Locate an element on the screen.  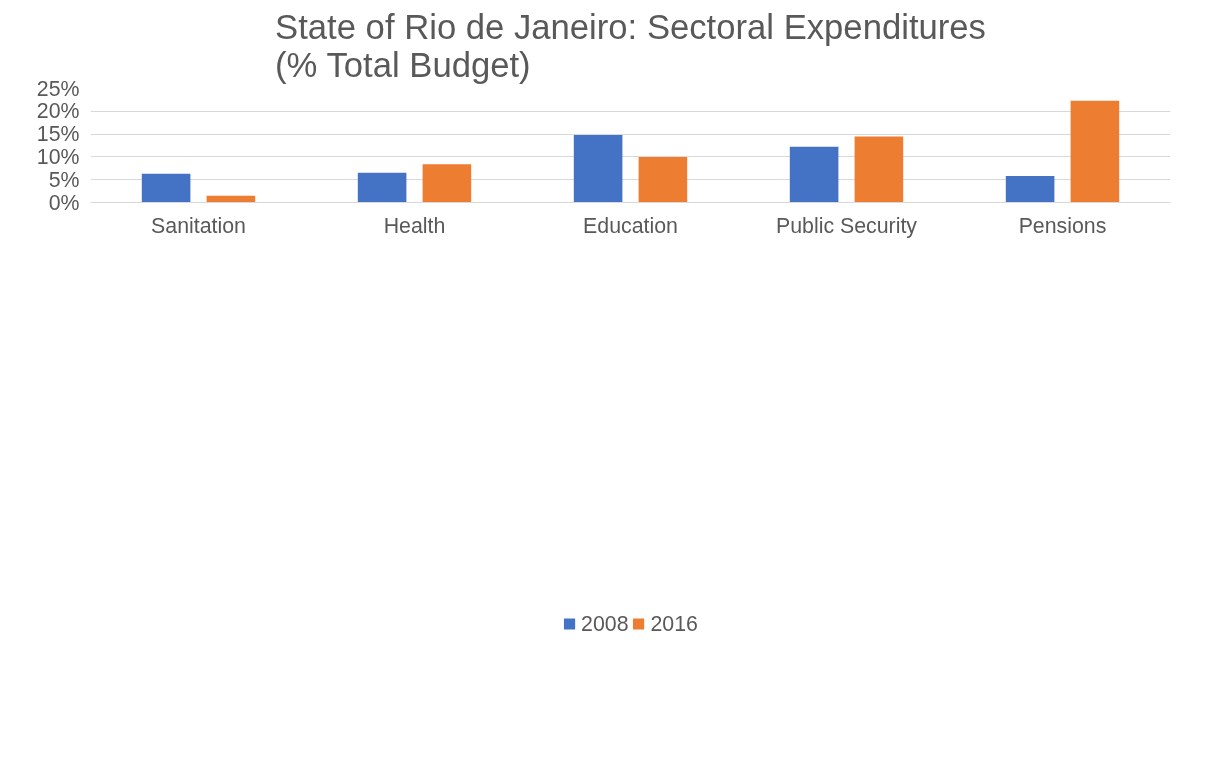
y-tick-label: 0% is located at coordinates (64, 202).